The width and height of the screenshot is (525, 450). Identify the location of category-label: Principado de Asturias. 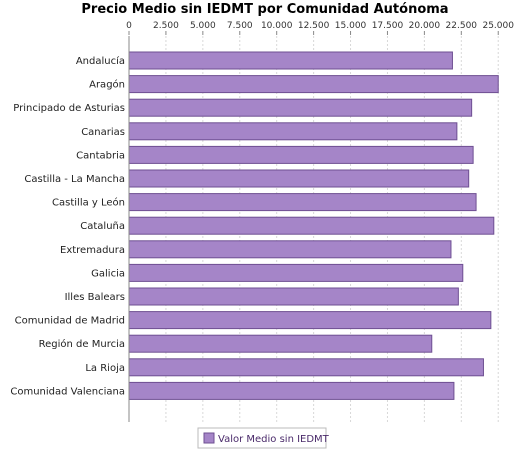
(69, 108).